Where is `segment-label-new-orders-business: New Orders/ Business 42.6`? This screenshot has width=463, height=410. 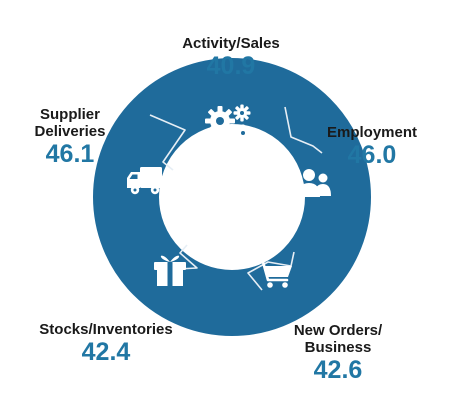 segment-label-new-orders-business: New Orders/ Business 42.6 is located at coordinates (338, 353).